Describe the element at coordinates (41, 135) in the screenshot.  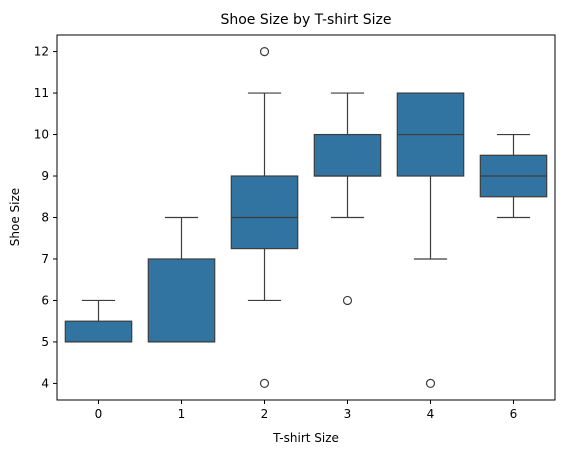
I see `y-tick-label: 10` at that location.